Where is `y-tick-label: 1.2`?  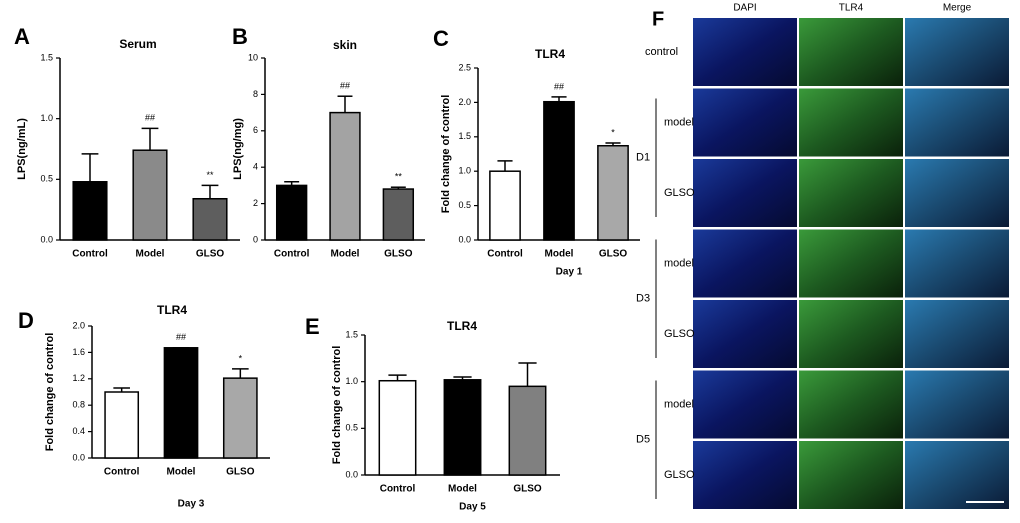
y-tick-label: 1.2 is located at coordinates (78, 378).